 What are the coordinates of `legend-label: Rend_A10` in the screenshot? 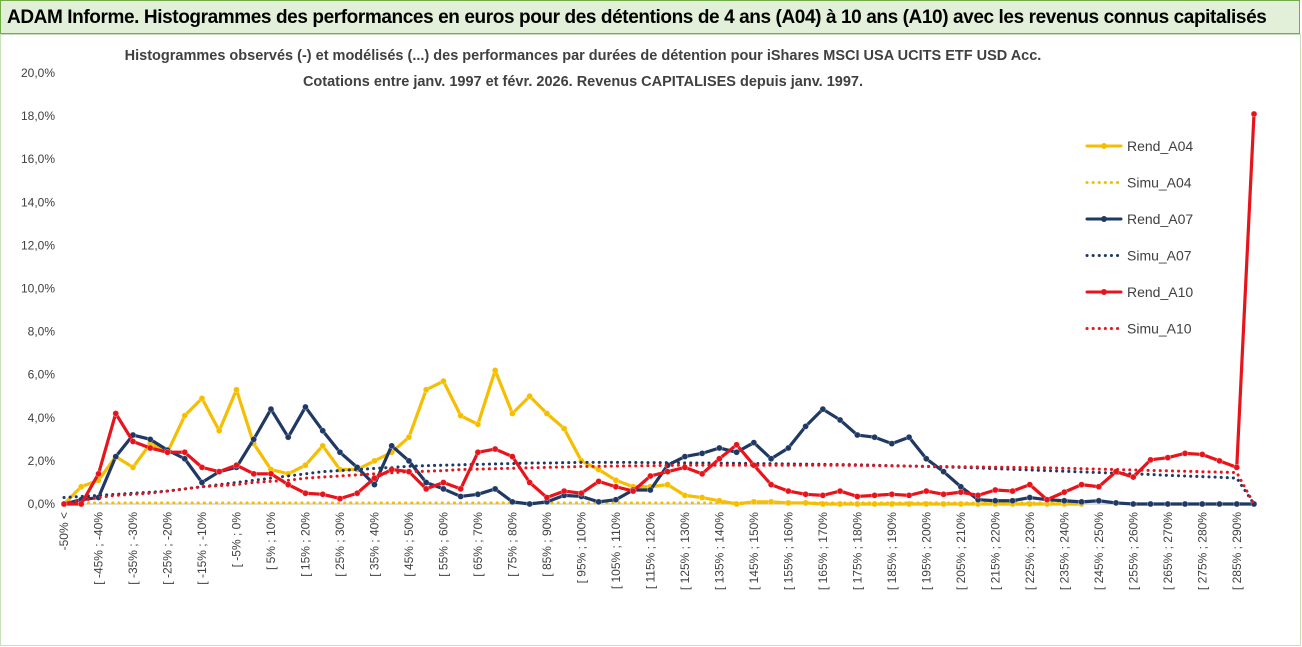 It's located at (1160, 292).